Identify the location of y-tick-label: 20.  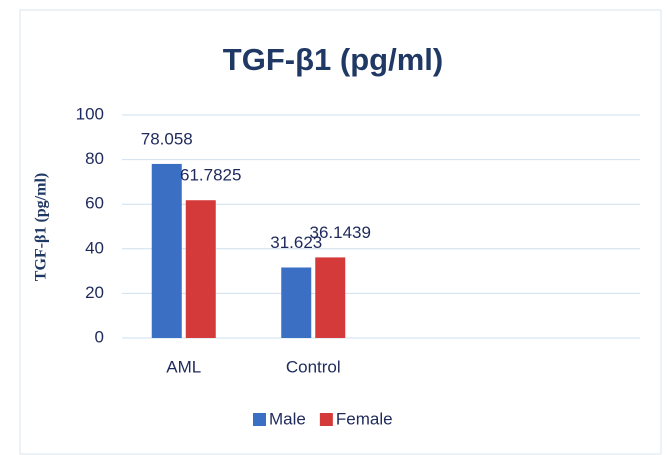
(94, 292).